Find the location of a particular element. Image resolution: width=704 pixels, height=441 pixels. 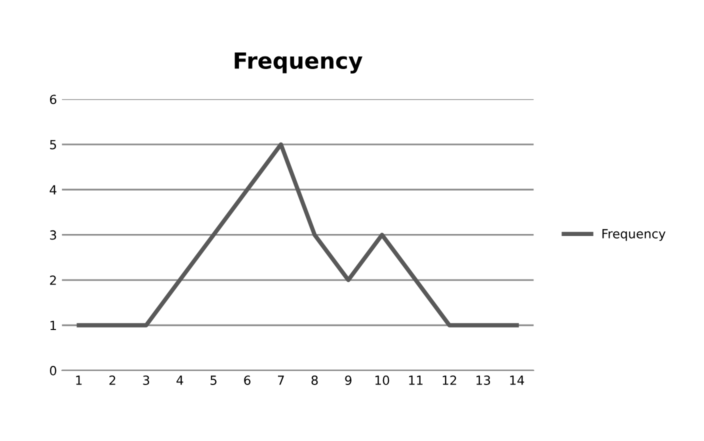

x-tick-label: 7 is located at coordinates (281, 380).